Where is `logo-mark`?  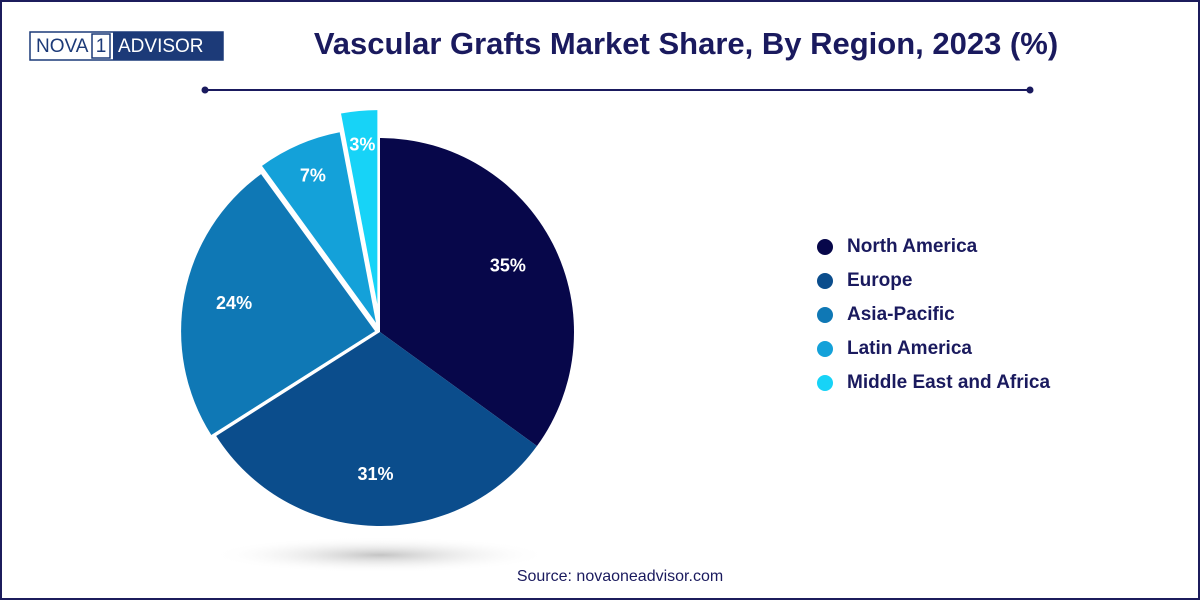 logo-mark is located at coordinates (101, 46).